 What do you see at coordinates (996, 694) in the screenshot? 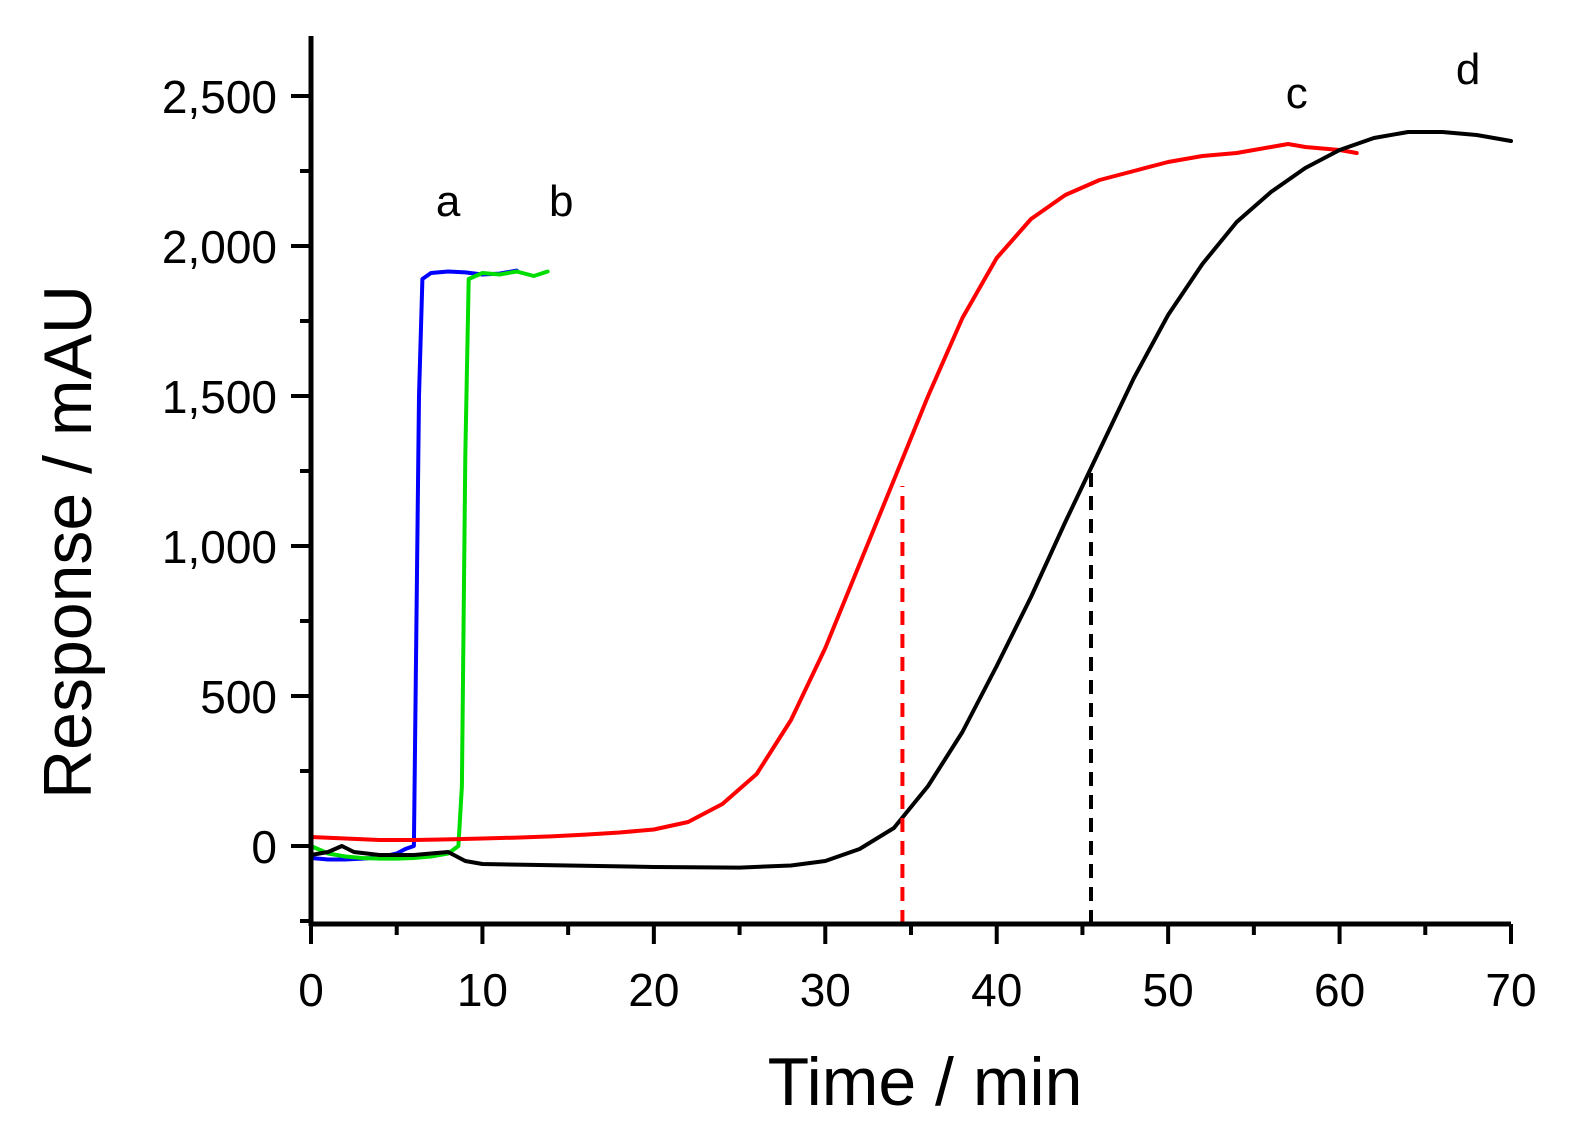
I see `reference-lines` at bounding box center [996, 694].